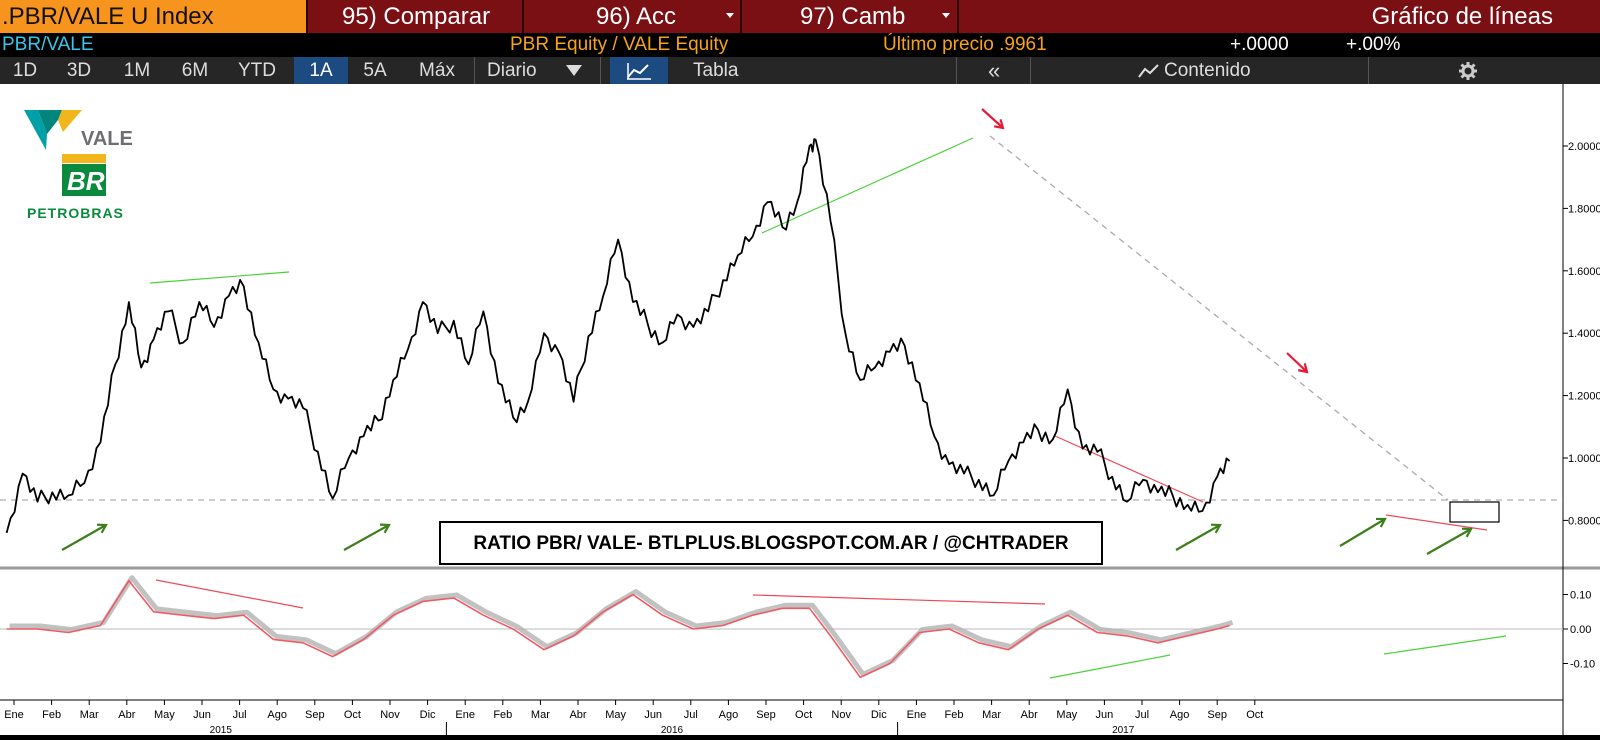 Image resolution: width=1600 pixels, height=740 pixels. I want to click on ticker-field: .PBR/VALE U Index, so click(153, 16).